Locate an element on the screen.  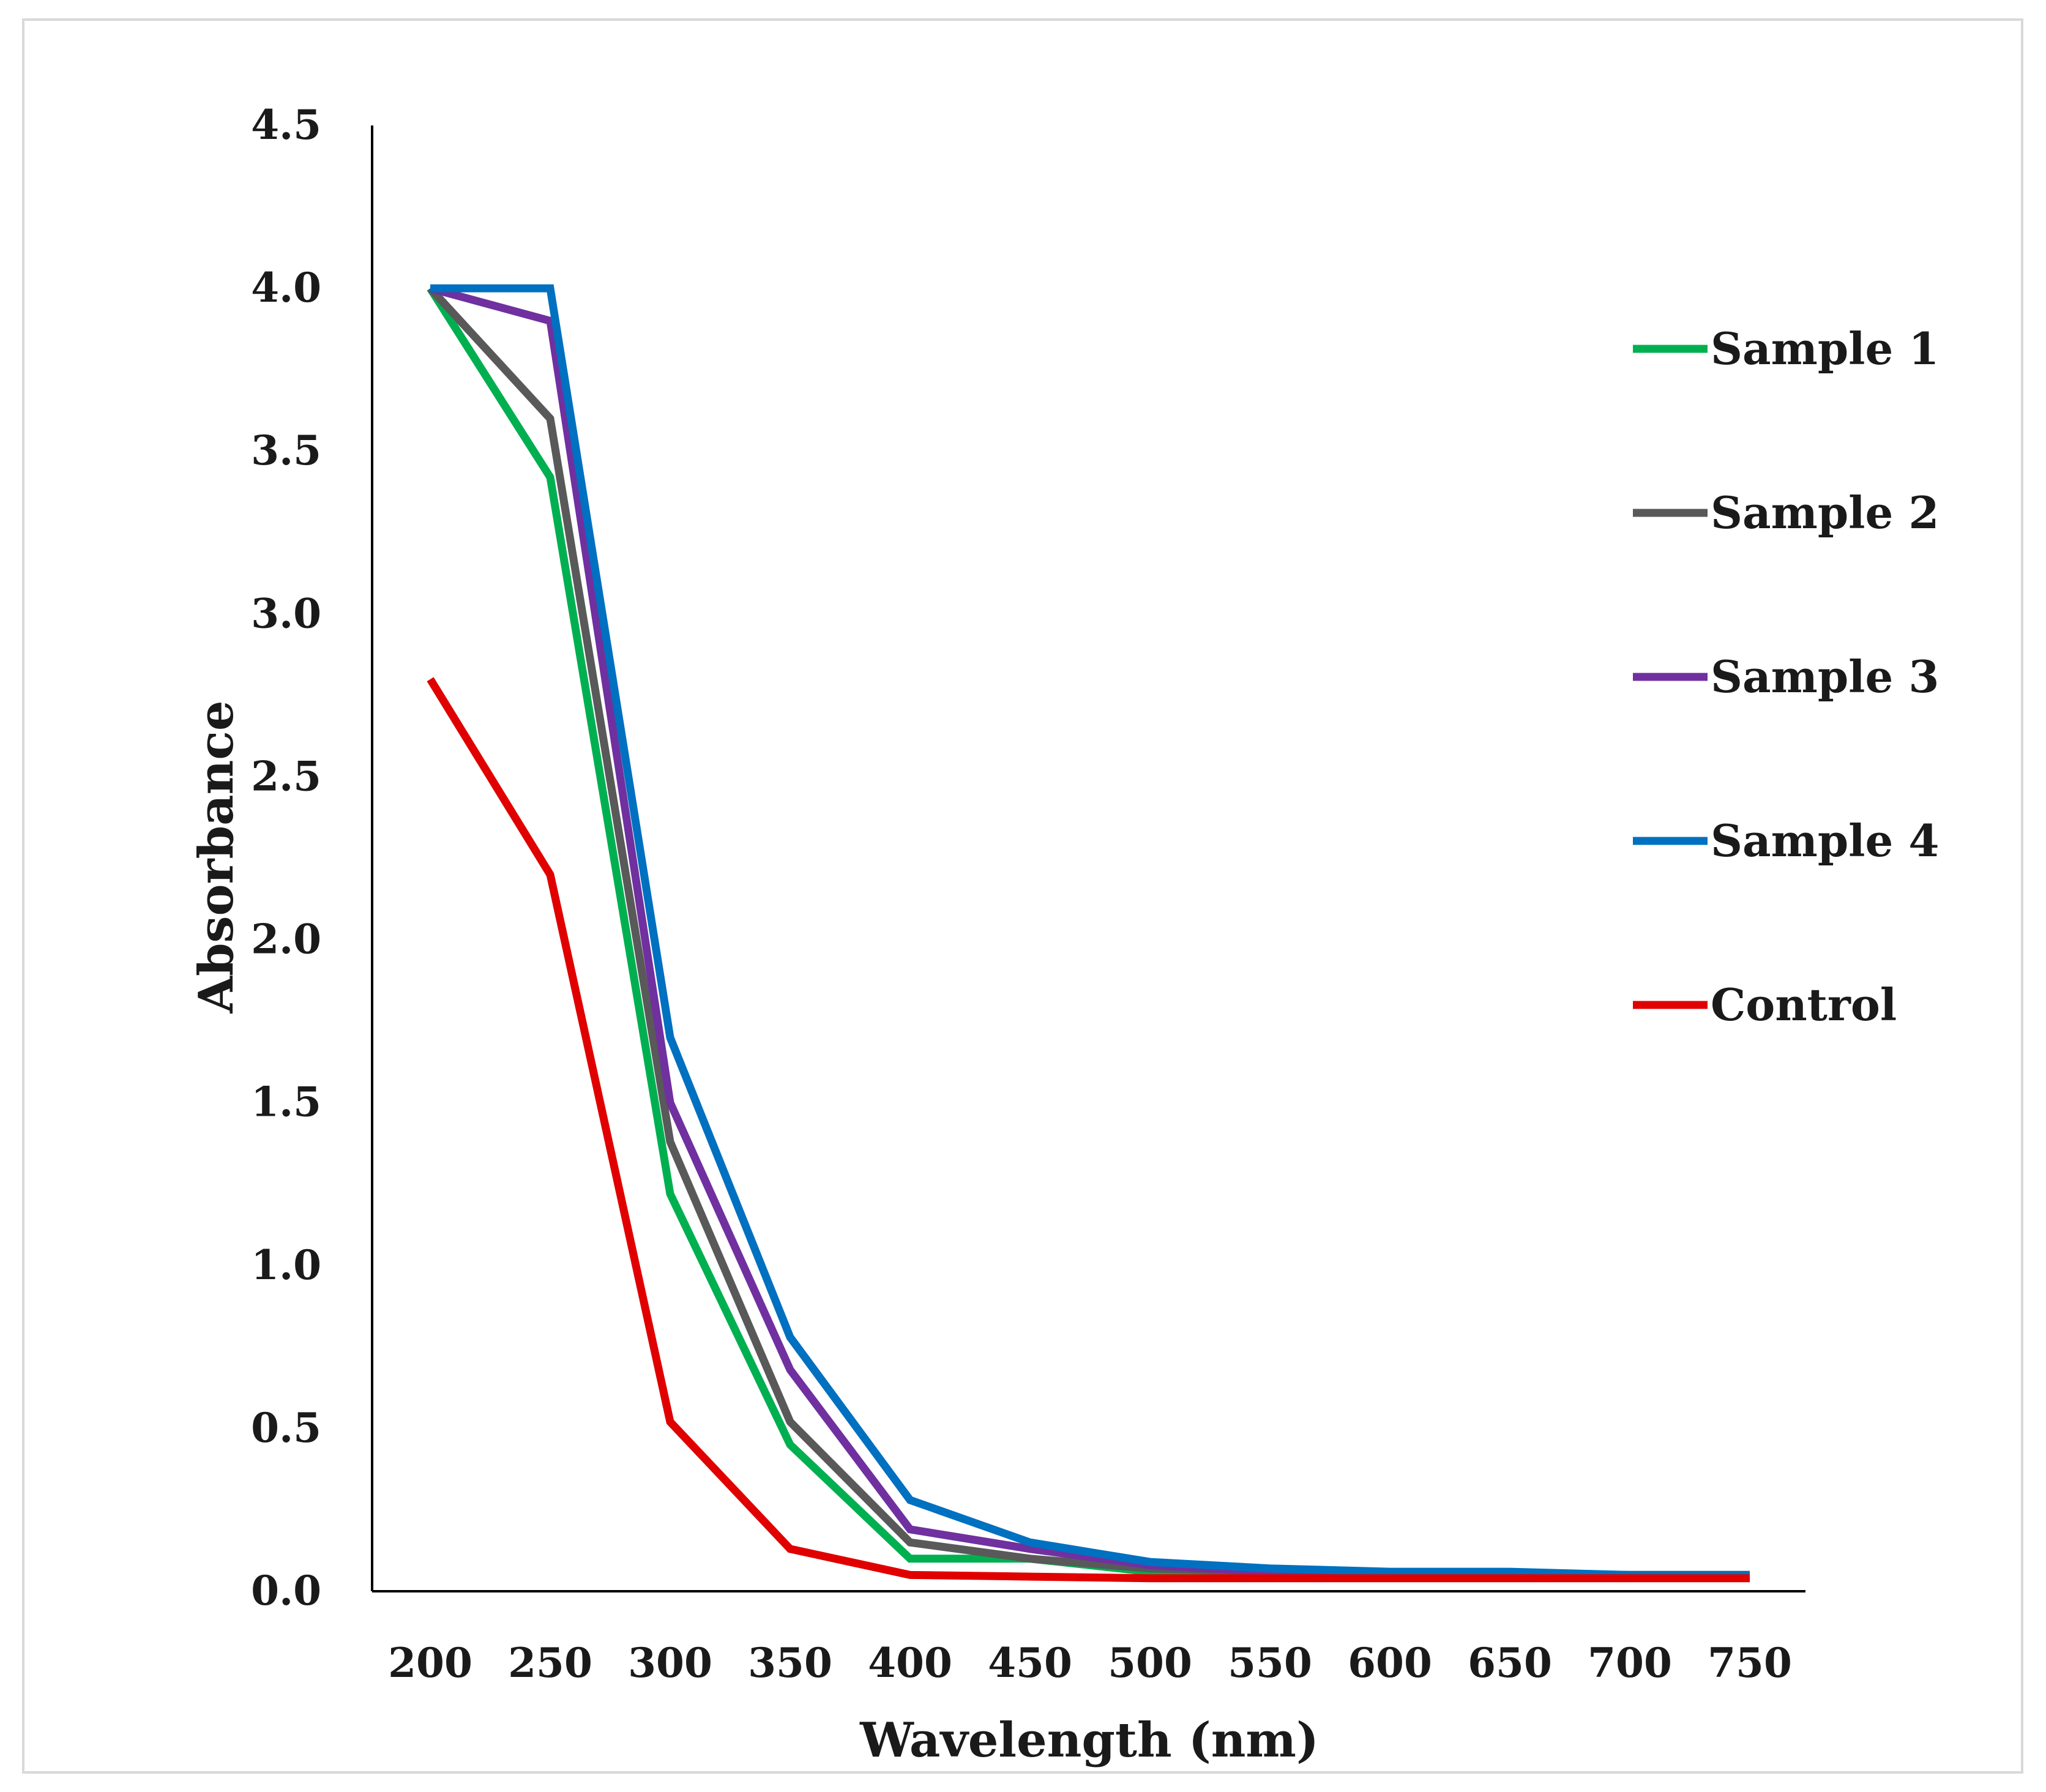
x-tick-label: 450 is located at coordinates (1030, 1663).